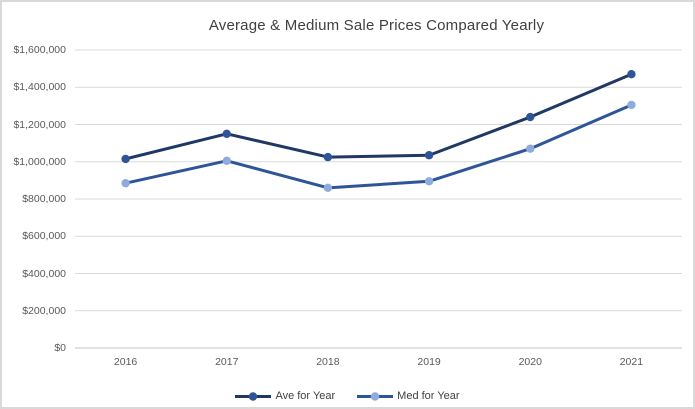  Describe the element at coordinates (305, 396) in the screenshot. I see `legend-label: Ave for Year` at that location.